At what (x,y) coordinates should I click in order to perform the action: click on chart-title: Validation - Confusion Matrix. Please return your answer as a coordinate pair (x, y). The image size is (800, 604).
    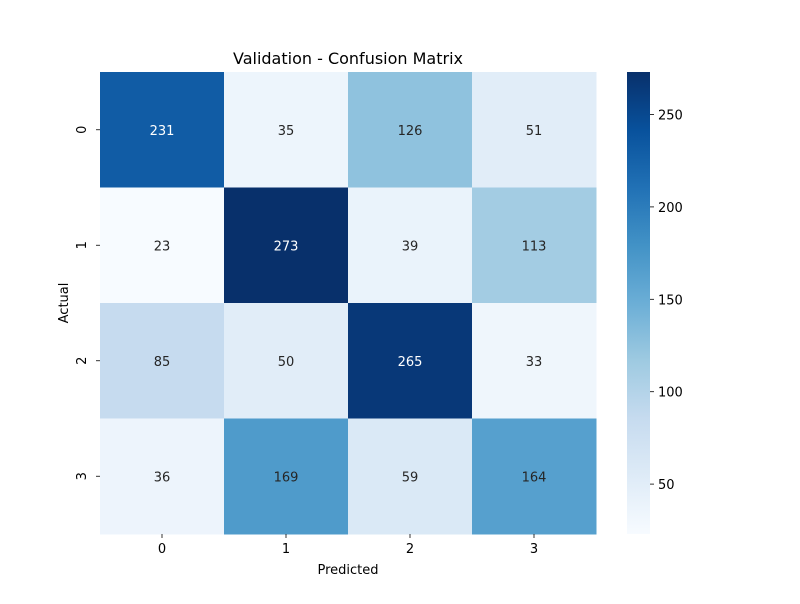
    Looking at the image, I should click on (348, 58).